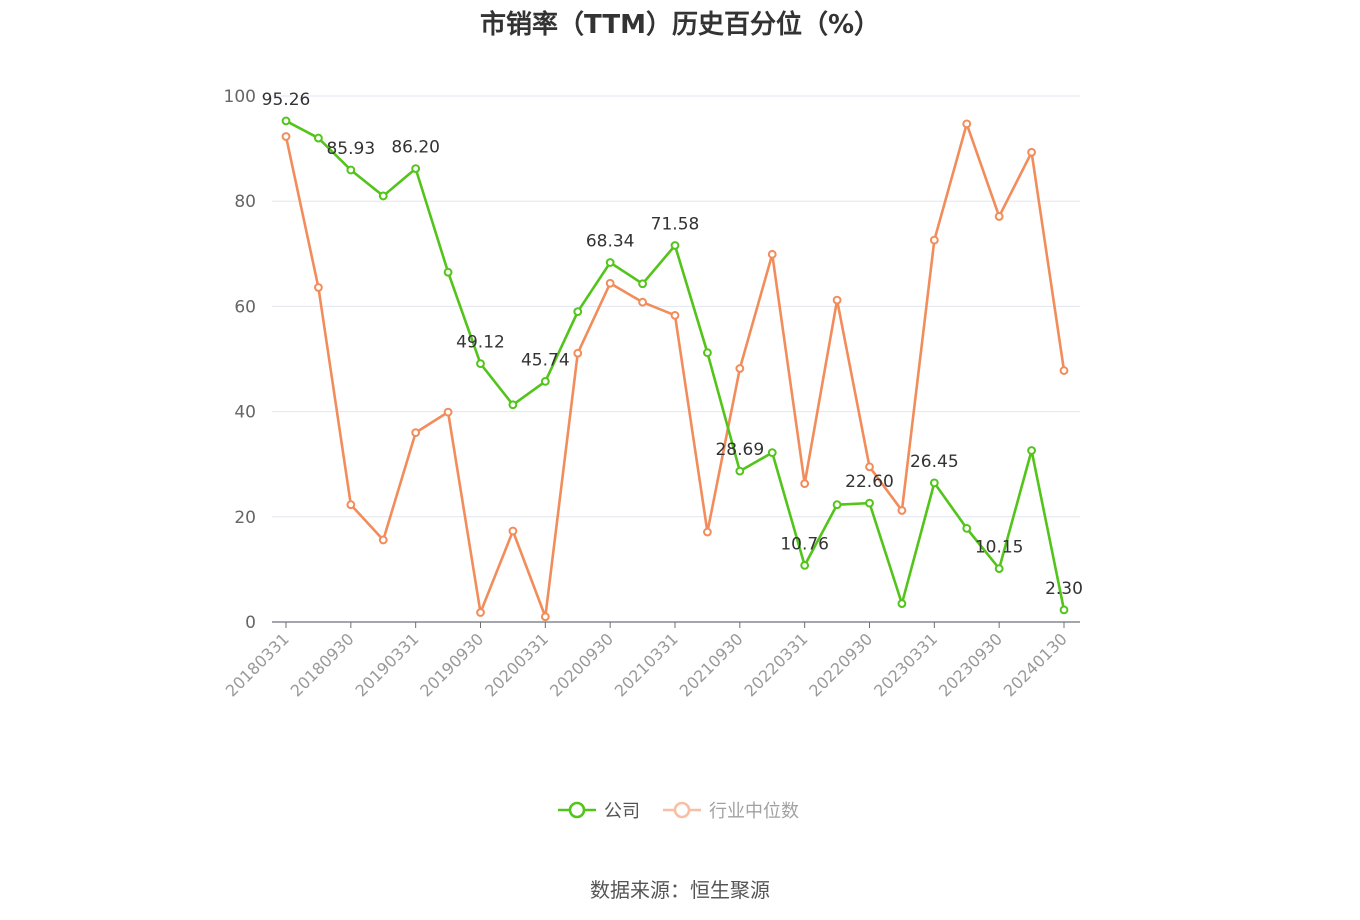  Describe the element at coordinates (240, 97) in the screenshot. I see `y-tick-label: 100` at that location.